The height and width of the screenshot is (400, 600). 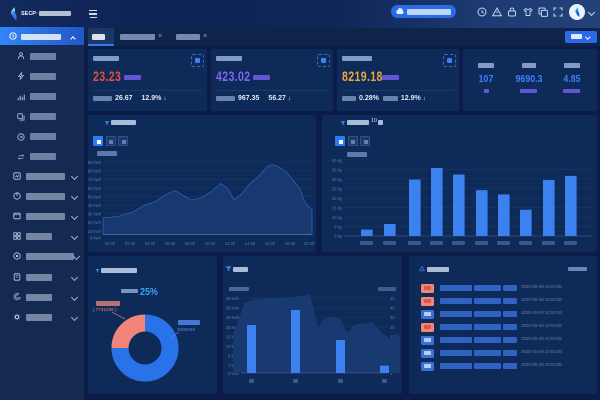 I want to click on svg-text: 14:00, so click(x=250, y=243).